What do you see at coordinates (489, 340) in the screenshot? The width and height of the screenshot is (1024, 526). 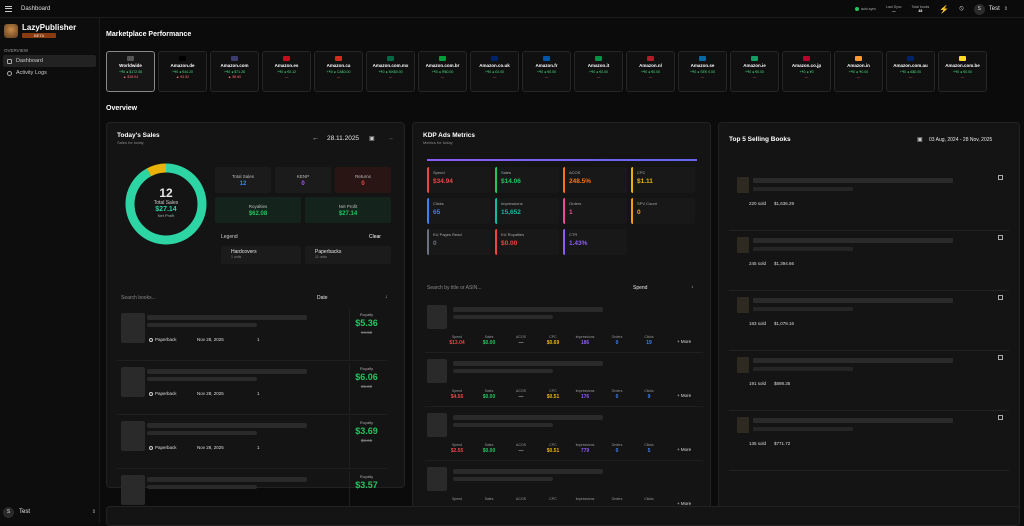 I see `ad-cell-sales: Sales $0.00` at bounding box center [489, 340].